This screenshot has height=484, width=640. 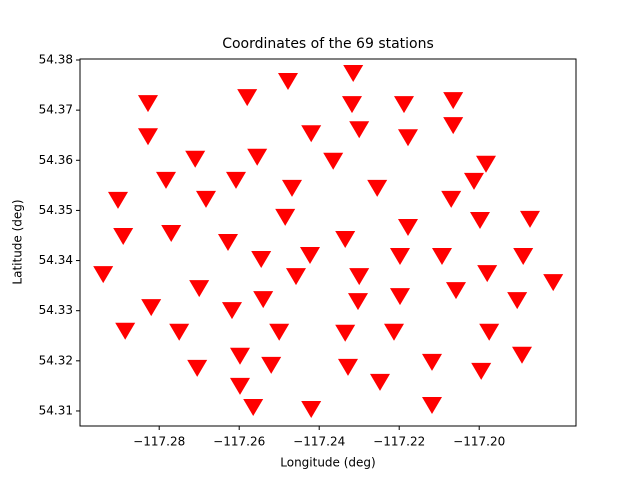 I want to click on y-tick-label: 54.33, so click(x=56, y=310).